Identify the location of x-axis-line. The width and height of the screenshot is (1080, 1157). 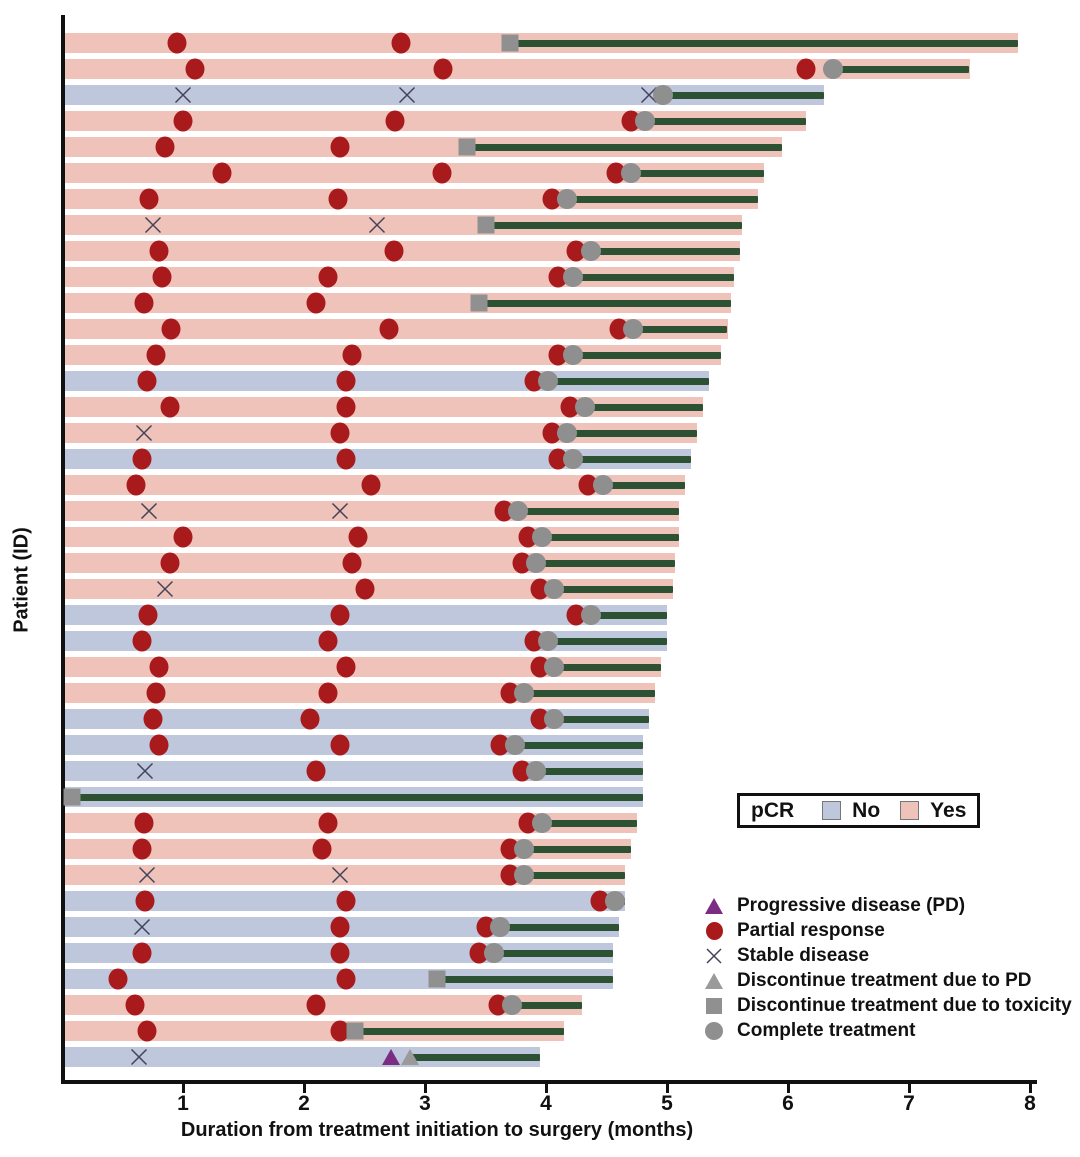
(549, 1082).